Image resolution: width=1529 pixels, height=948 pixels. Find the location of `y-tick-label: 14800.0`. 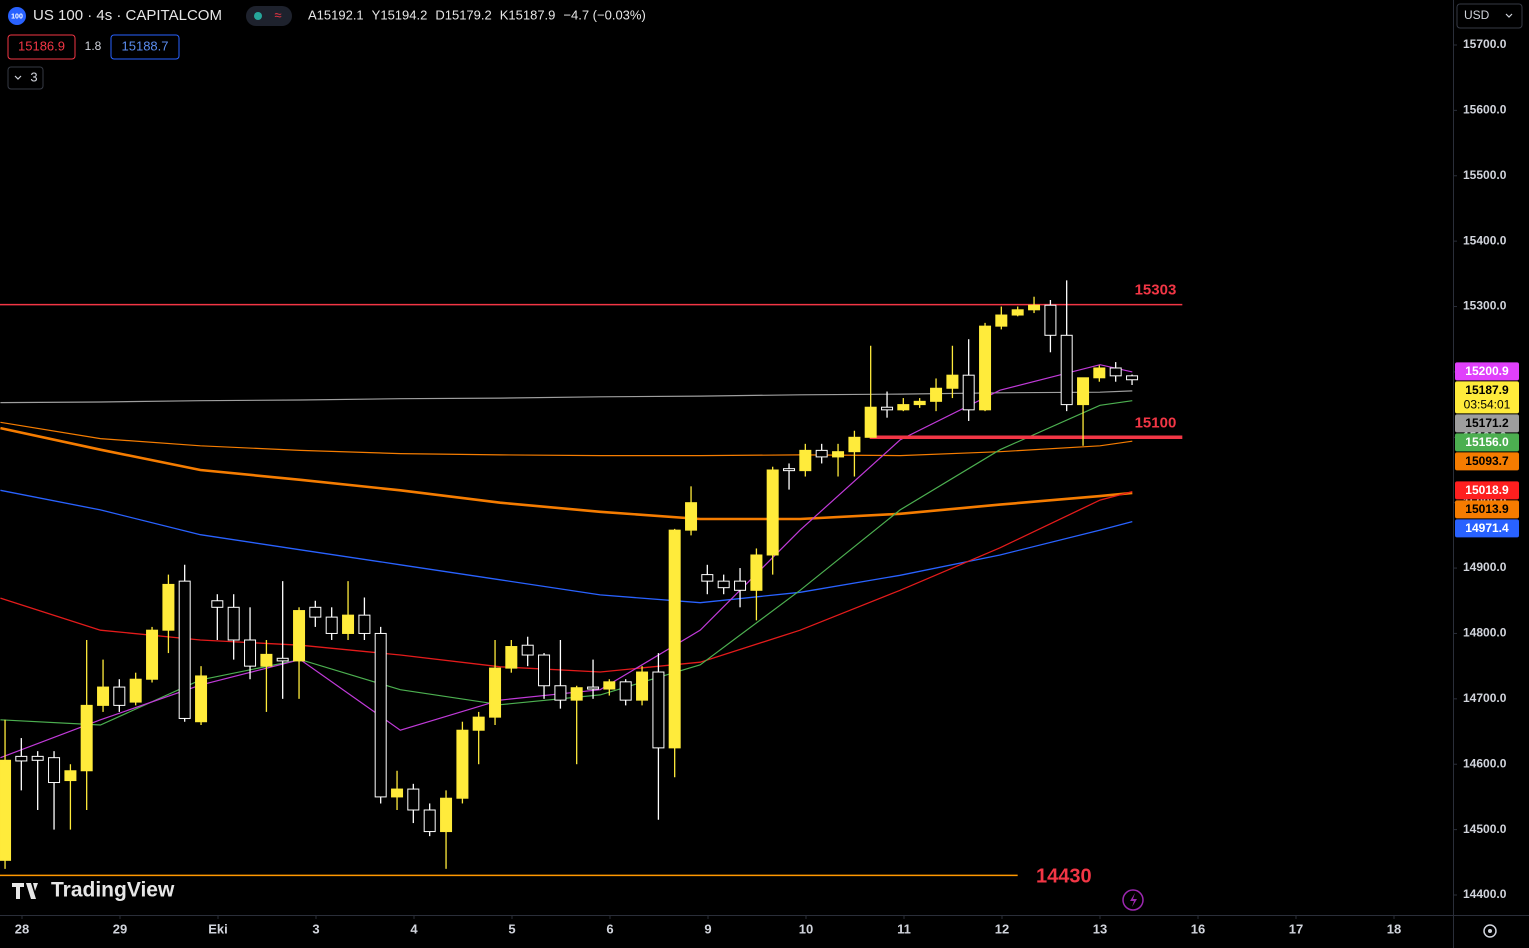

y-tick-label: 14800.0 is located at coordinates (1485, 633).